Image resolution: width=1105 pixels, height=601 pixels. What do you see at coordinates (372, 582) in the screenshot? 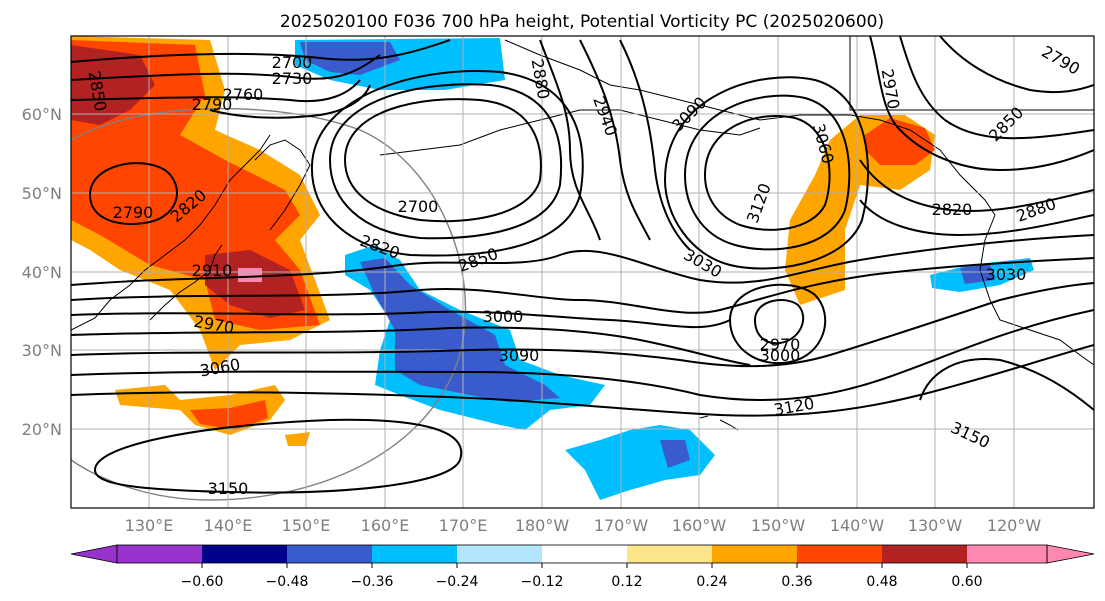
I see `colorbar-tick-label: −0.36` at bounding box center [372, 582].